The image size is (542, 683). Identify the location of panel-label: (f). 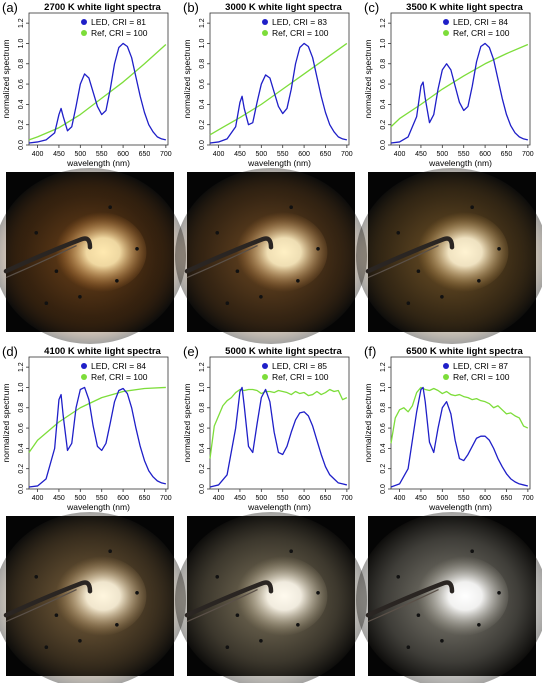
(370, 351).